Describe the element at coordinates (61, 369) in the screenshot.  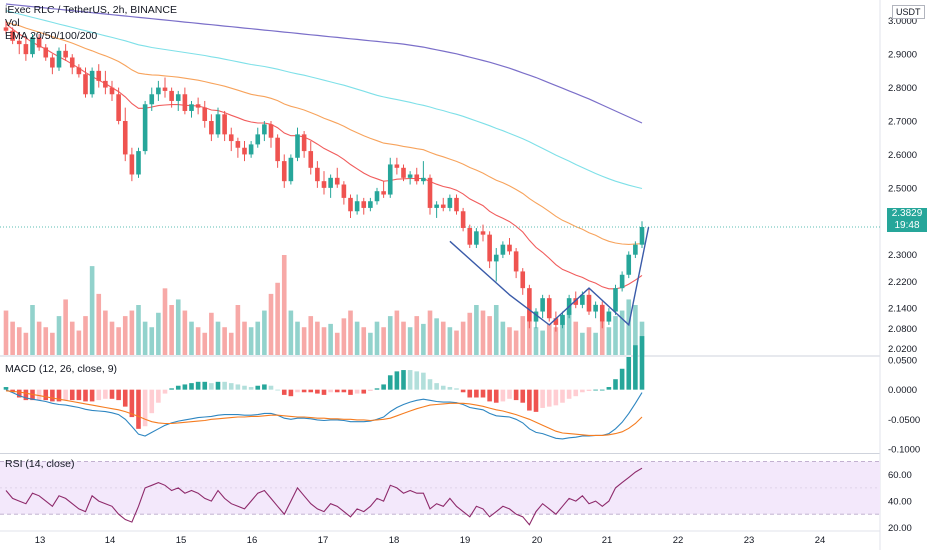
I see `macd-label: MACD (12, 26, close, 9)` at that location.